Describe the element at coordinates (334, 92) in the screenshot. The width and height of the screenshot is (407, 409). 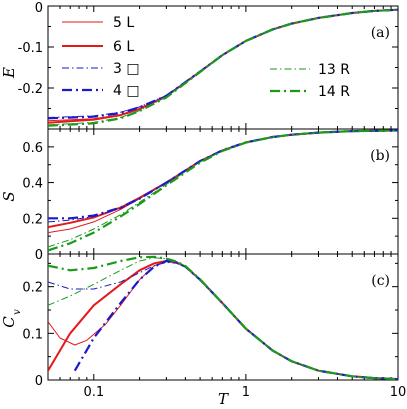
I see `legend-label-5: 14 R` at that location.